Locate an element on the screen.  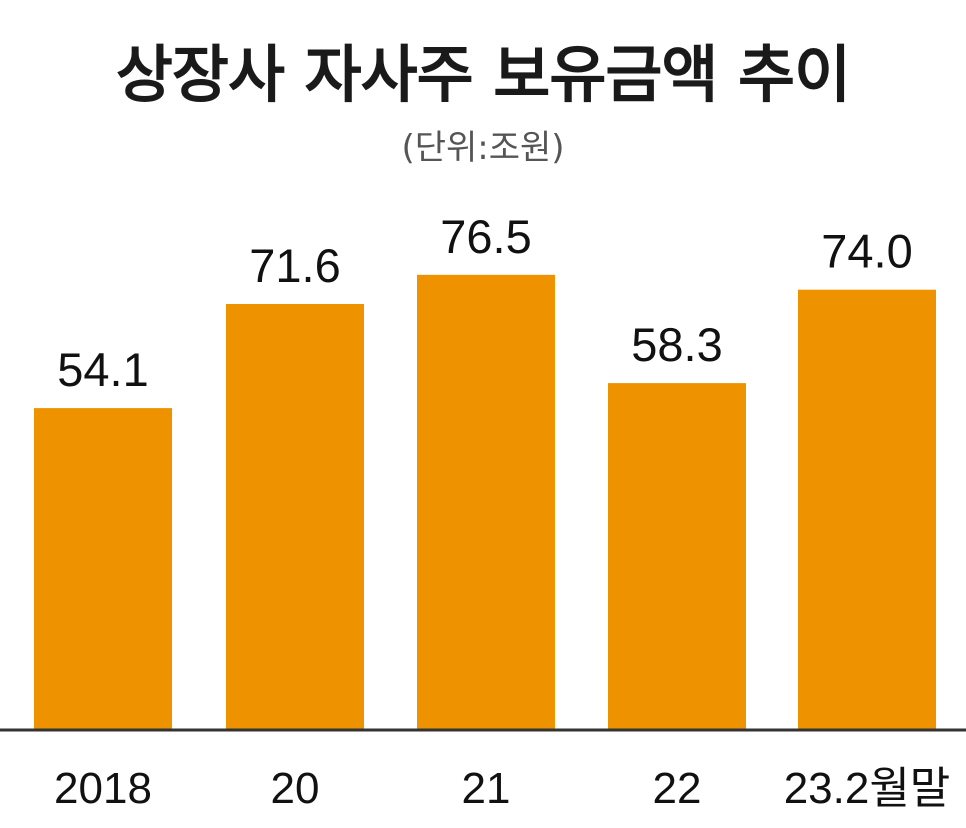
bar-23.2월말 is located at coordinates (867, 509).